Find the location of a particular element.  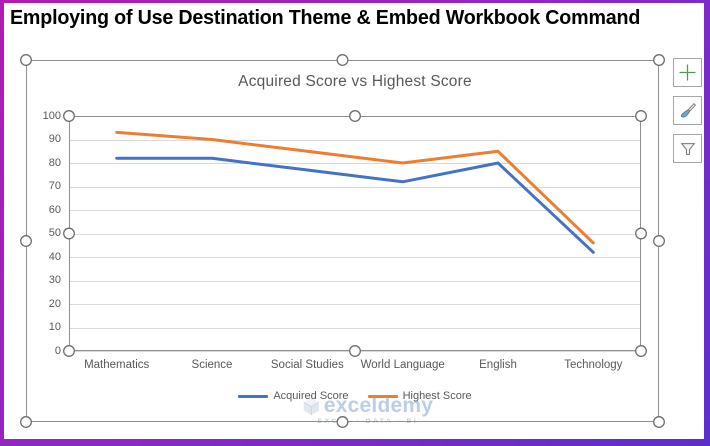

chart-title: Acquired Score vs Highest Score is located at coordinates (355, 81).